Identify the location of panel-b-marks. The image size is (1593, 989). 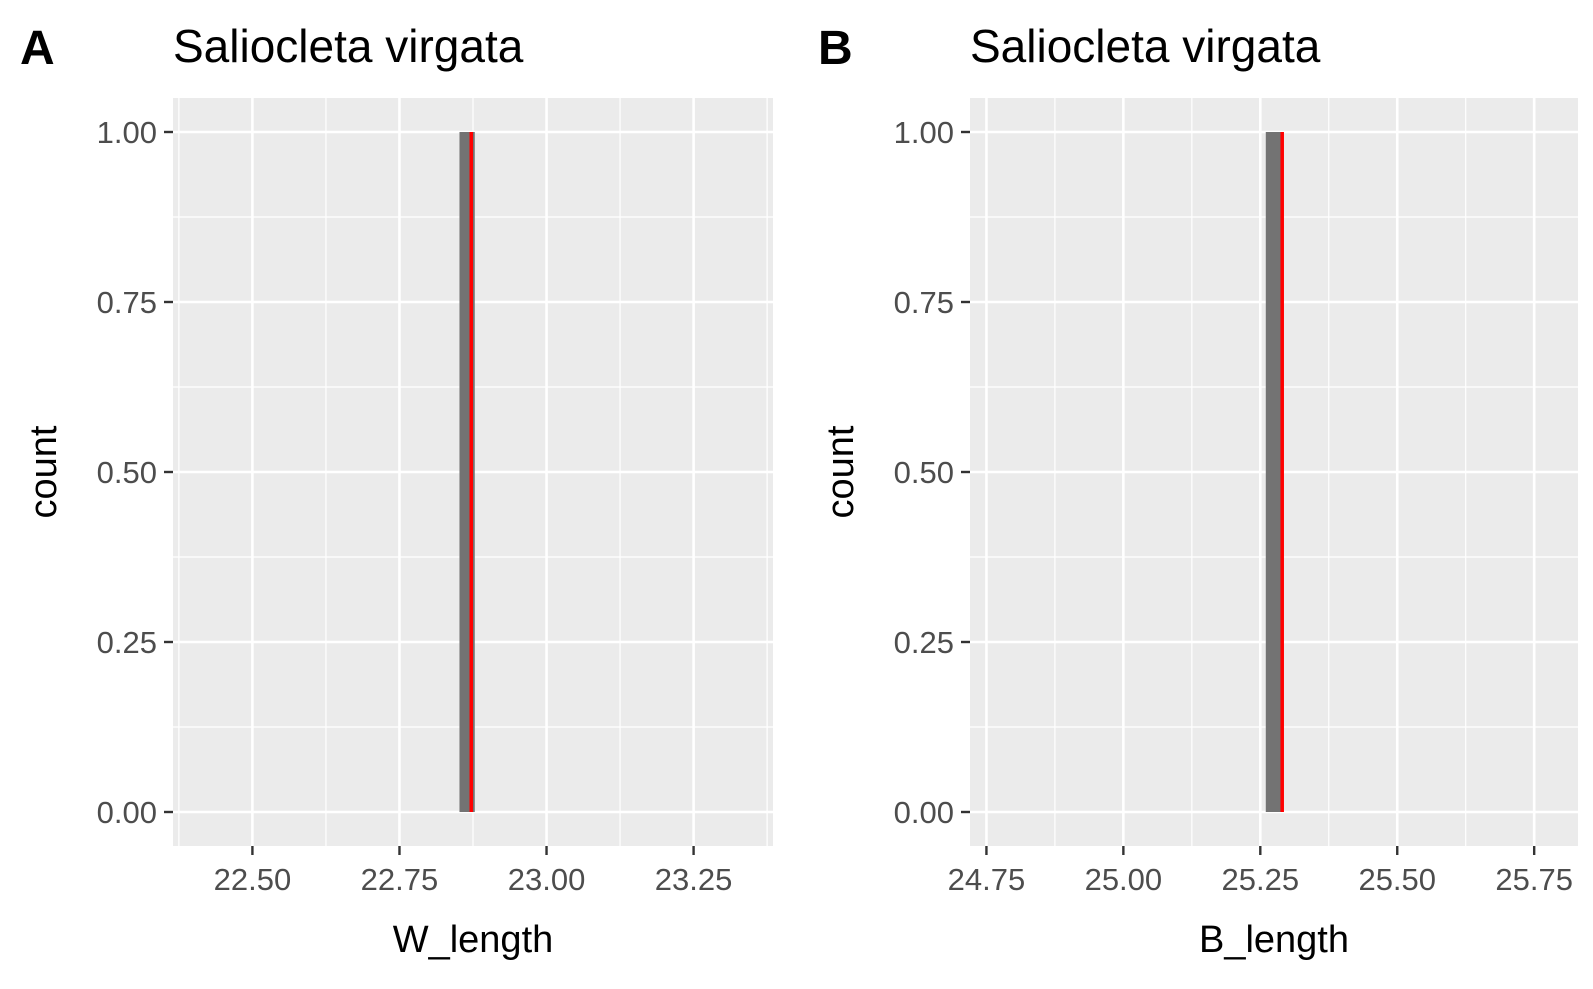
(1274, 472).